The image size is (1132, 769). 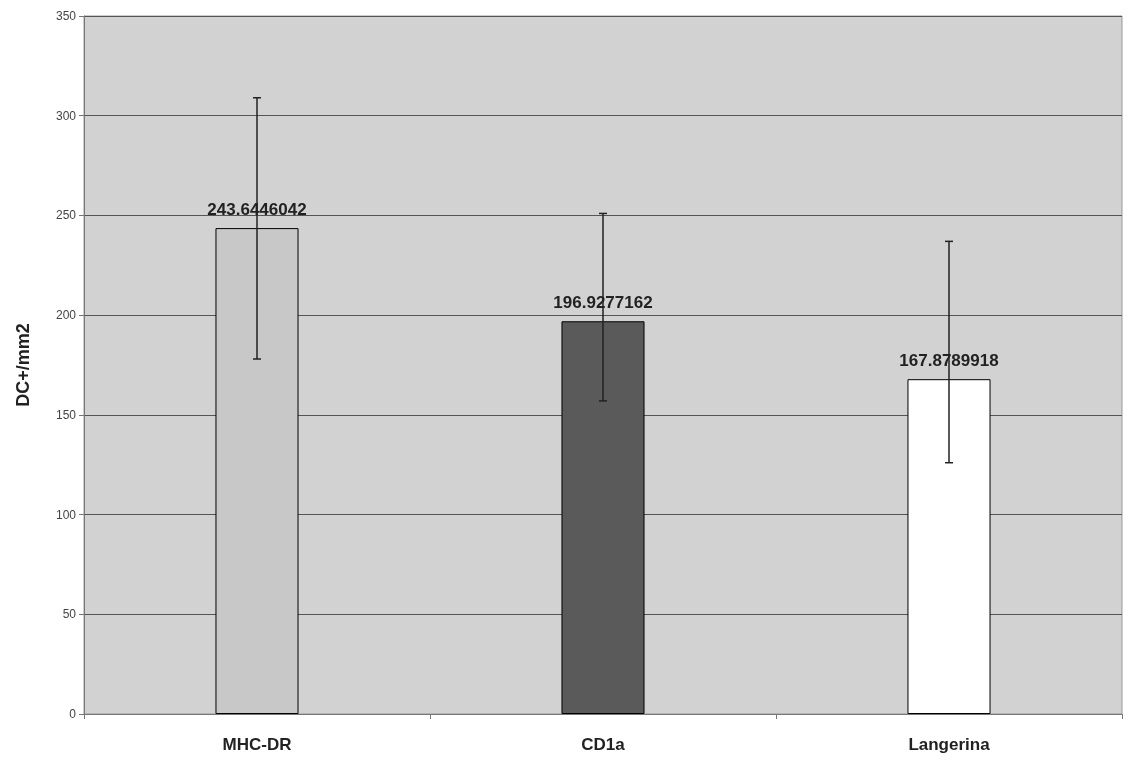 I want to click on y-tick-label: 50, so click(x=69, y=614).